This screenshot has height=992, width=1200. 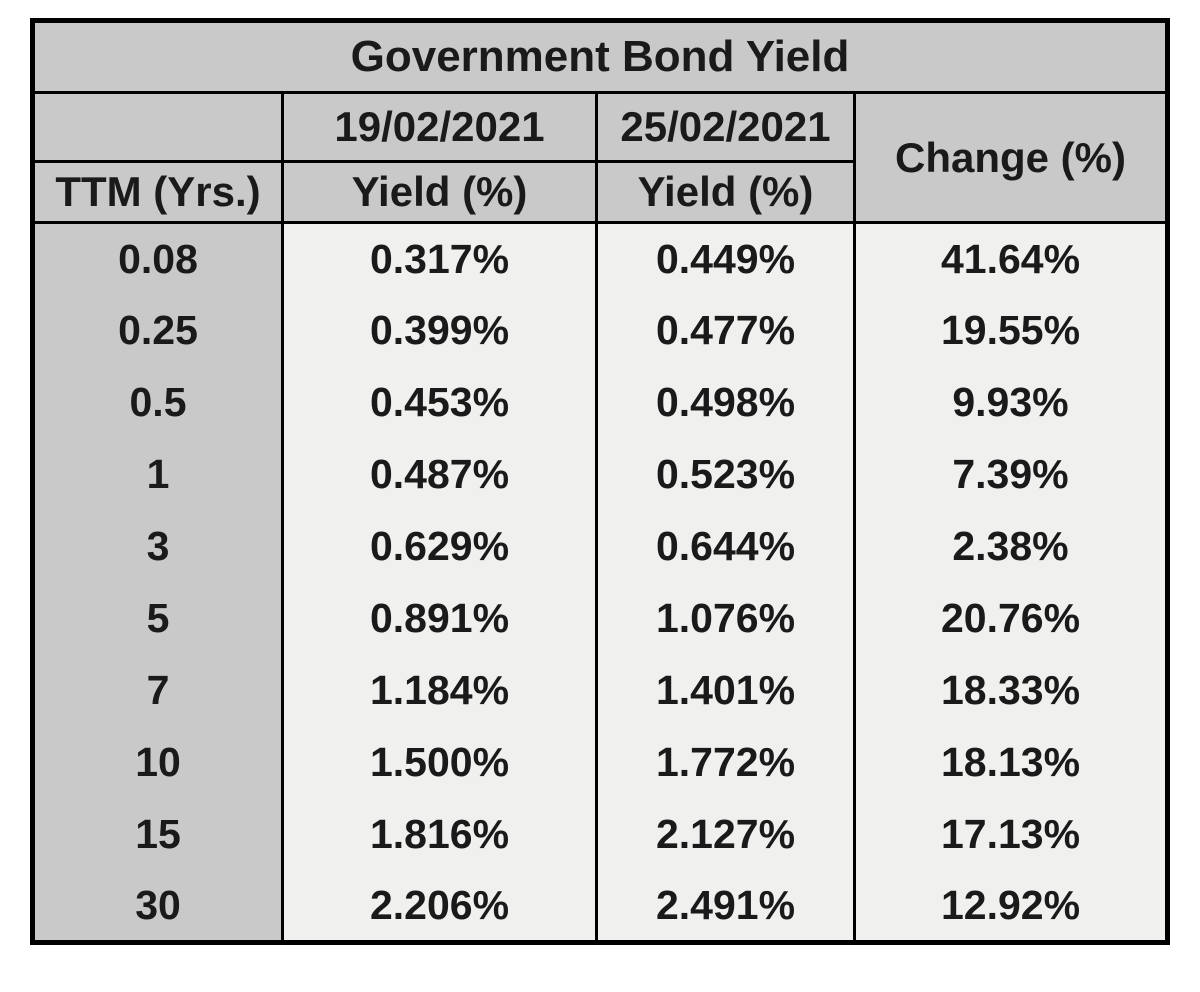 I want to click on table-row: 5 0.891% 1.076% 20.76%, so click(x=600, y=618).